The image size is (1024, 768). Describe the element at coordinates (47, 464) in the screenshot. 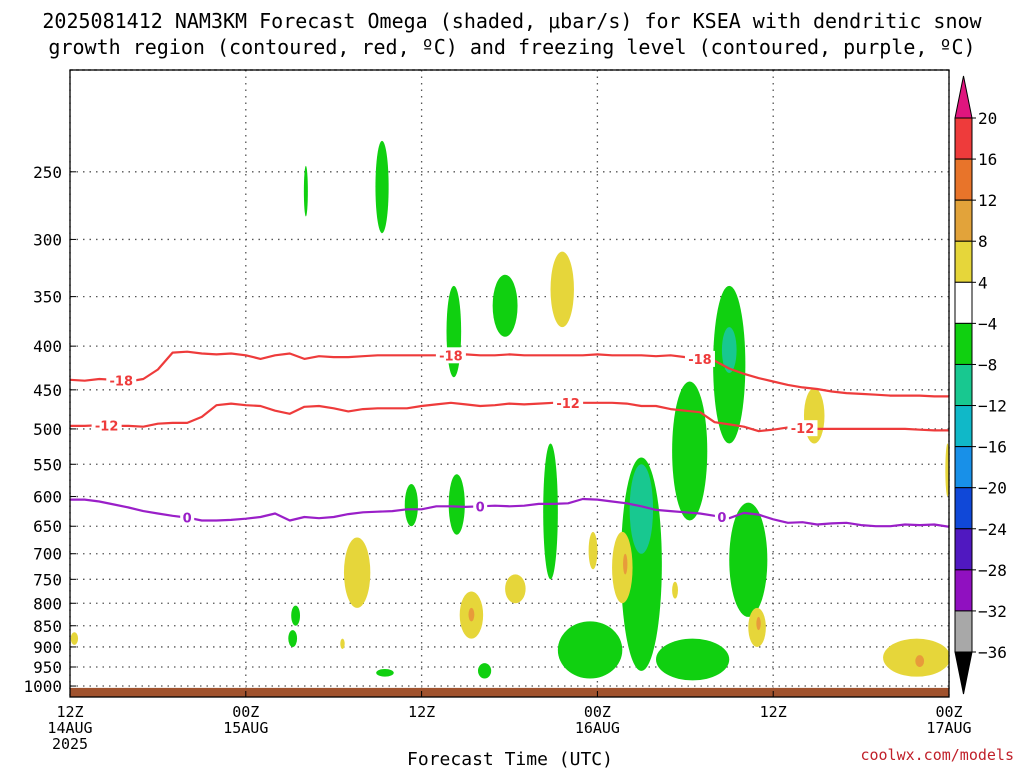

I see `y-tick-label-550: 550` at that location.